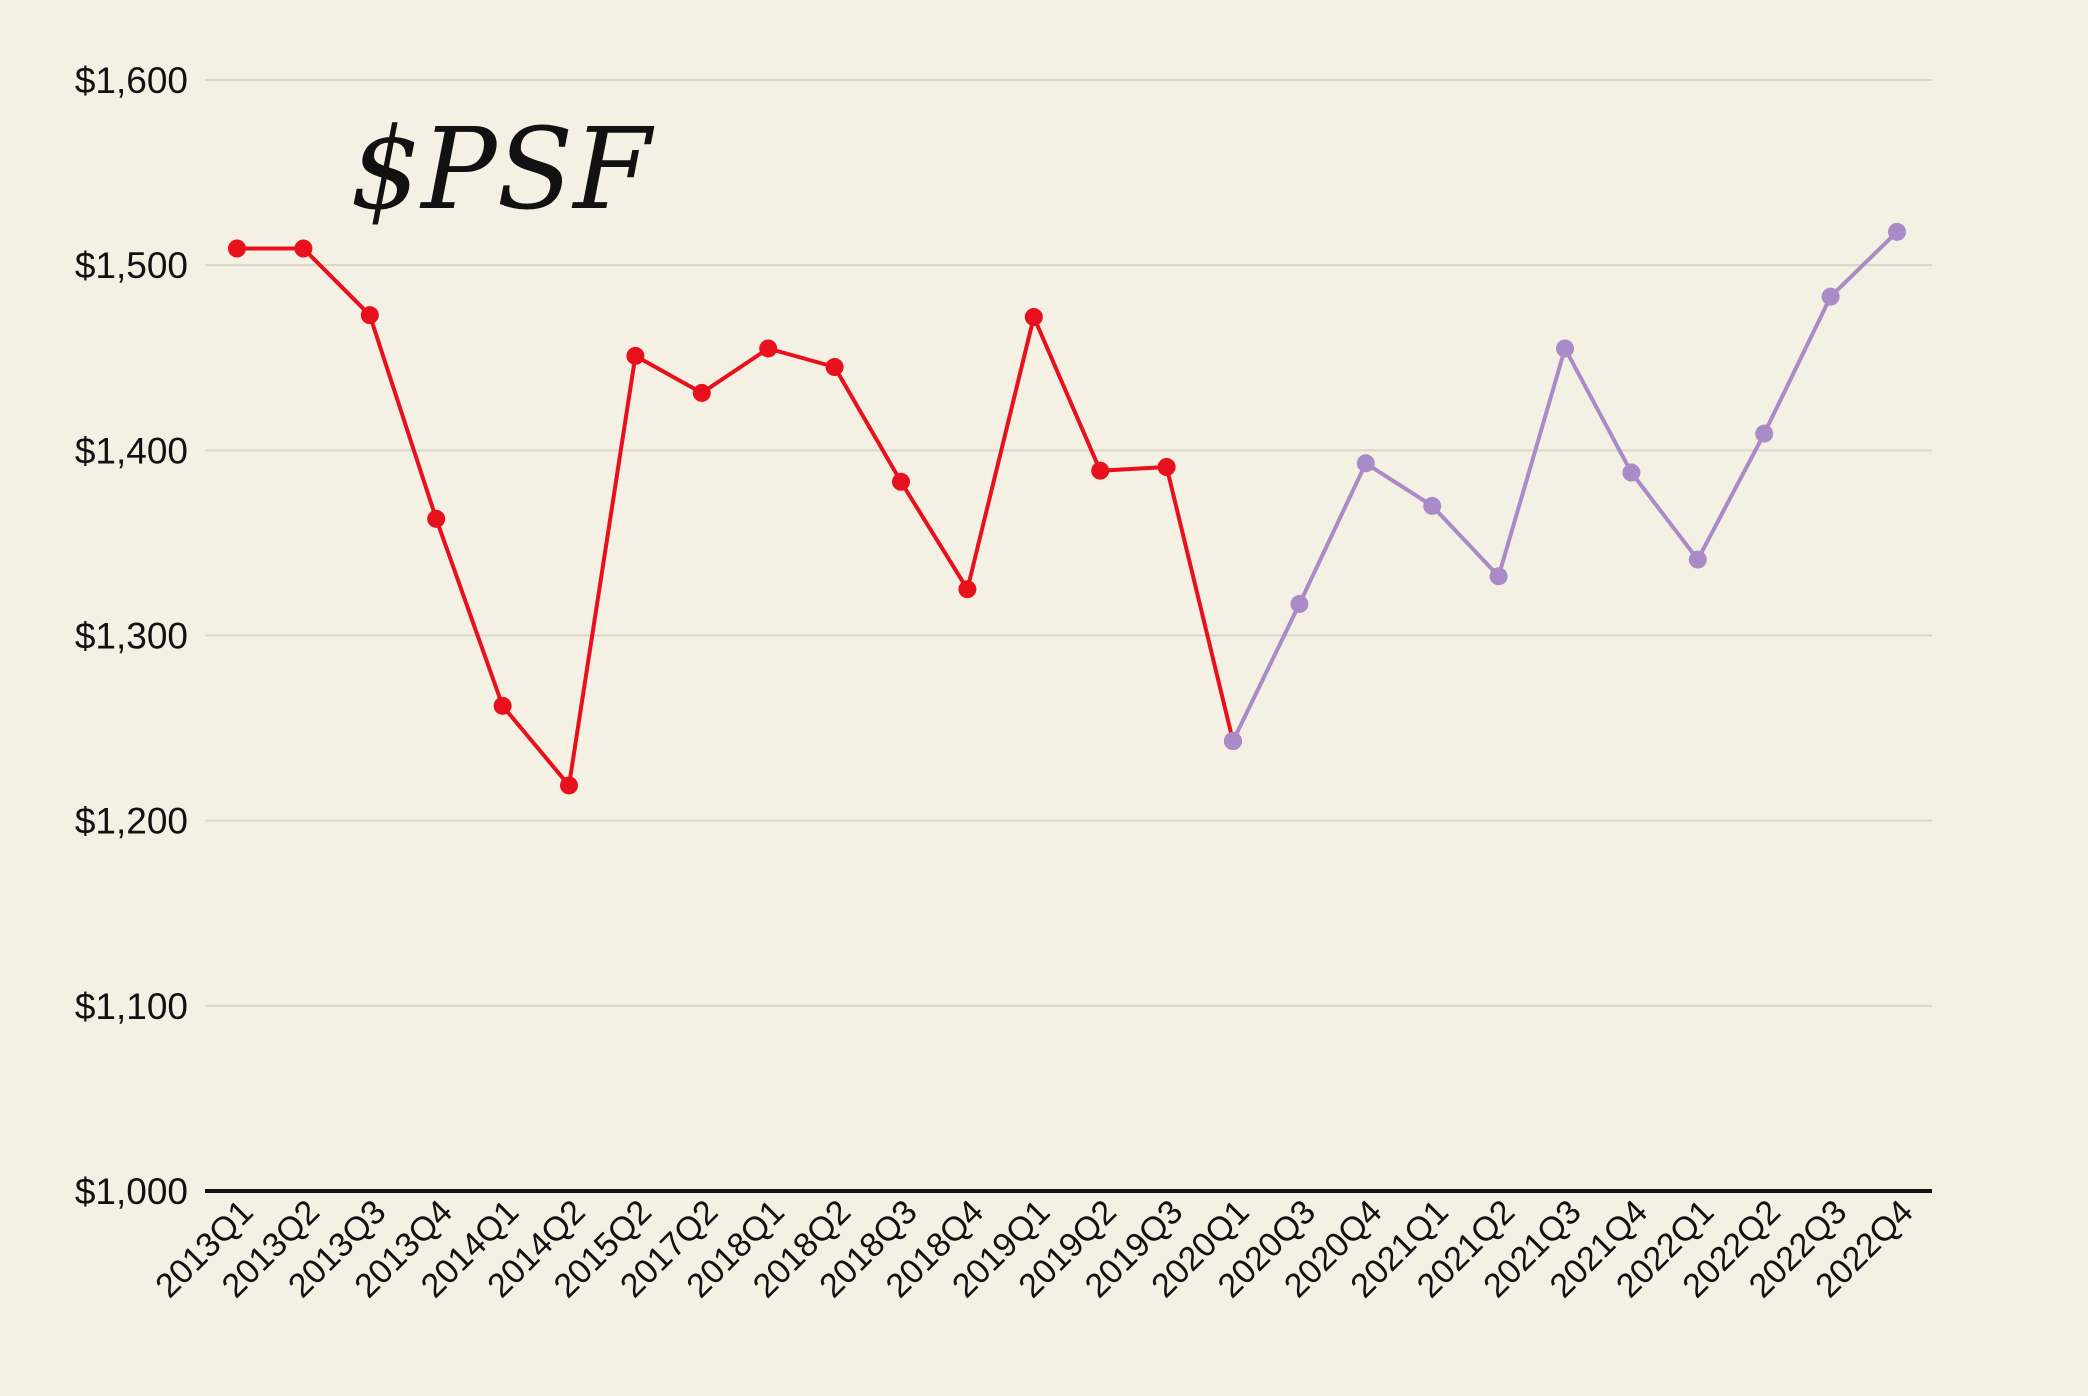  Describe the element at coordinates (131, 265) in the screenshot. I see `y-tick-label: $1,500` at that location.